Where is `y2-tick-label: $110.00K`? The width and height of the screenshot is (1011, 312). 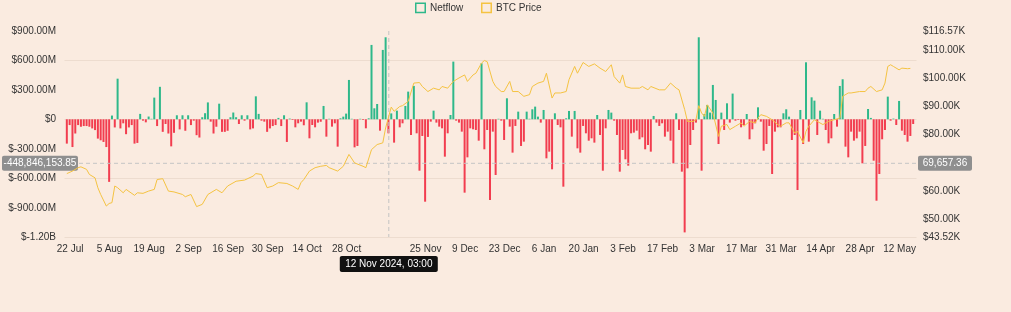
y2-tick-label: $110.00K is located at coordinates (944, 49).